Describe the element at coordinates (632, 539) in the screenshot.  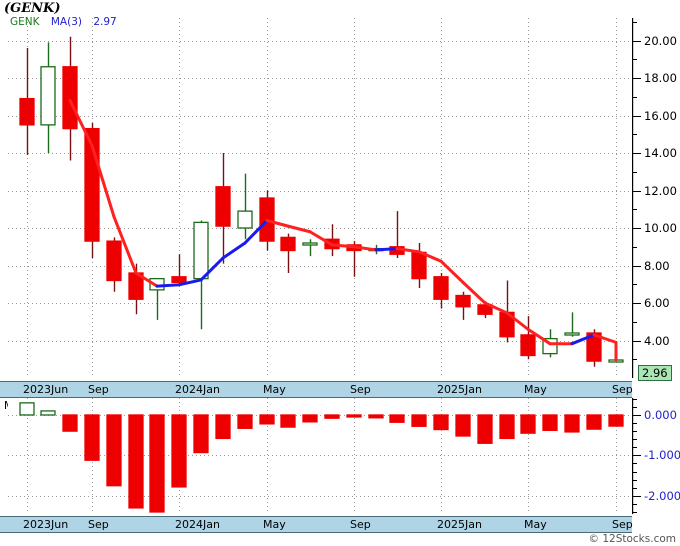
I see `watermark: © 12Stocks.com` at that location.